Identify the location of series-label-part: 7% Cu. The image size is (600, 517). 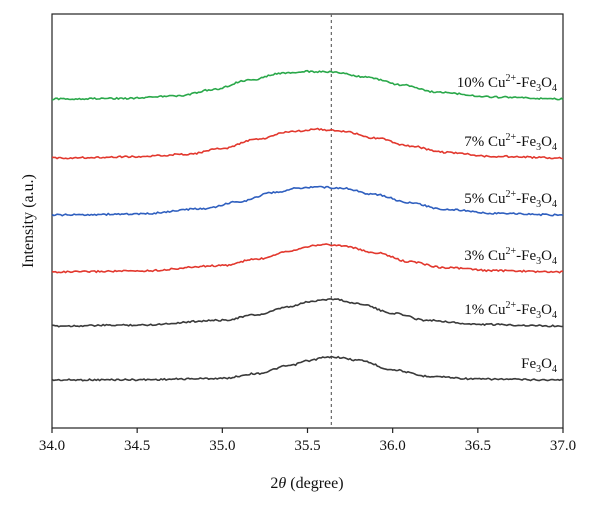
(485, 142).